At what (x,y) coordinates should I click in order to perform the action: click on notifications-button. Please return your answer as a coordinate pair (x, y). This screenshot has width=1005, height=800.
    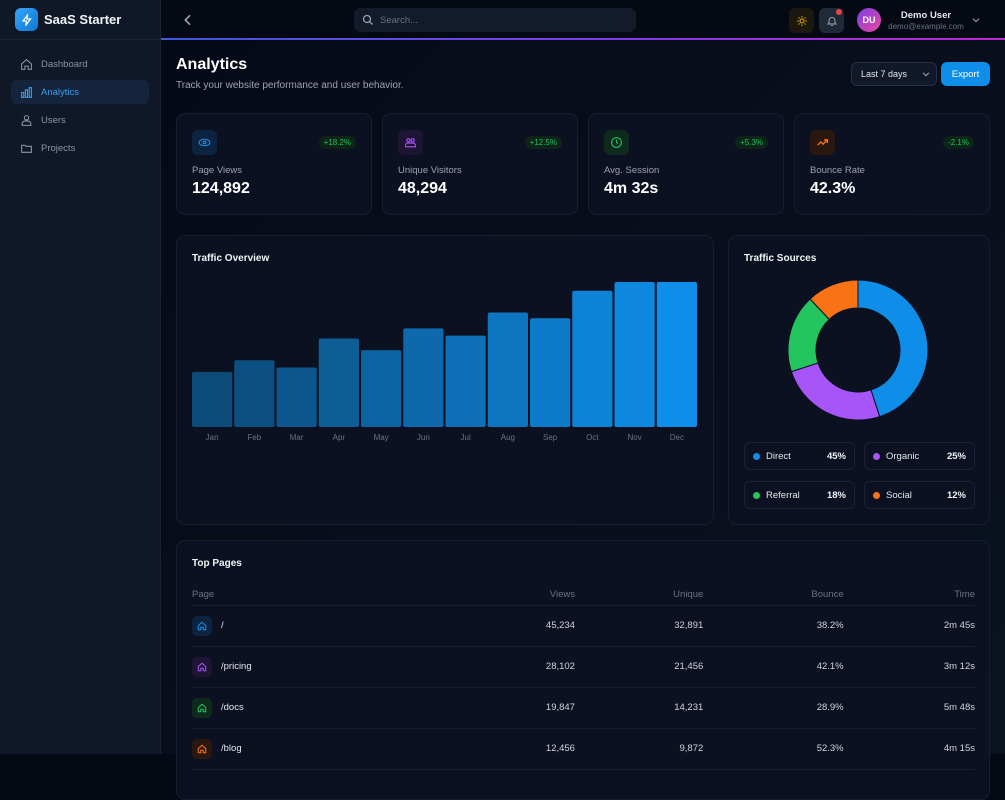
    Looking at the image, I should click on (831, 20).